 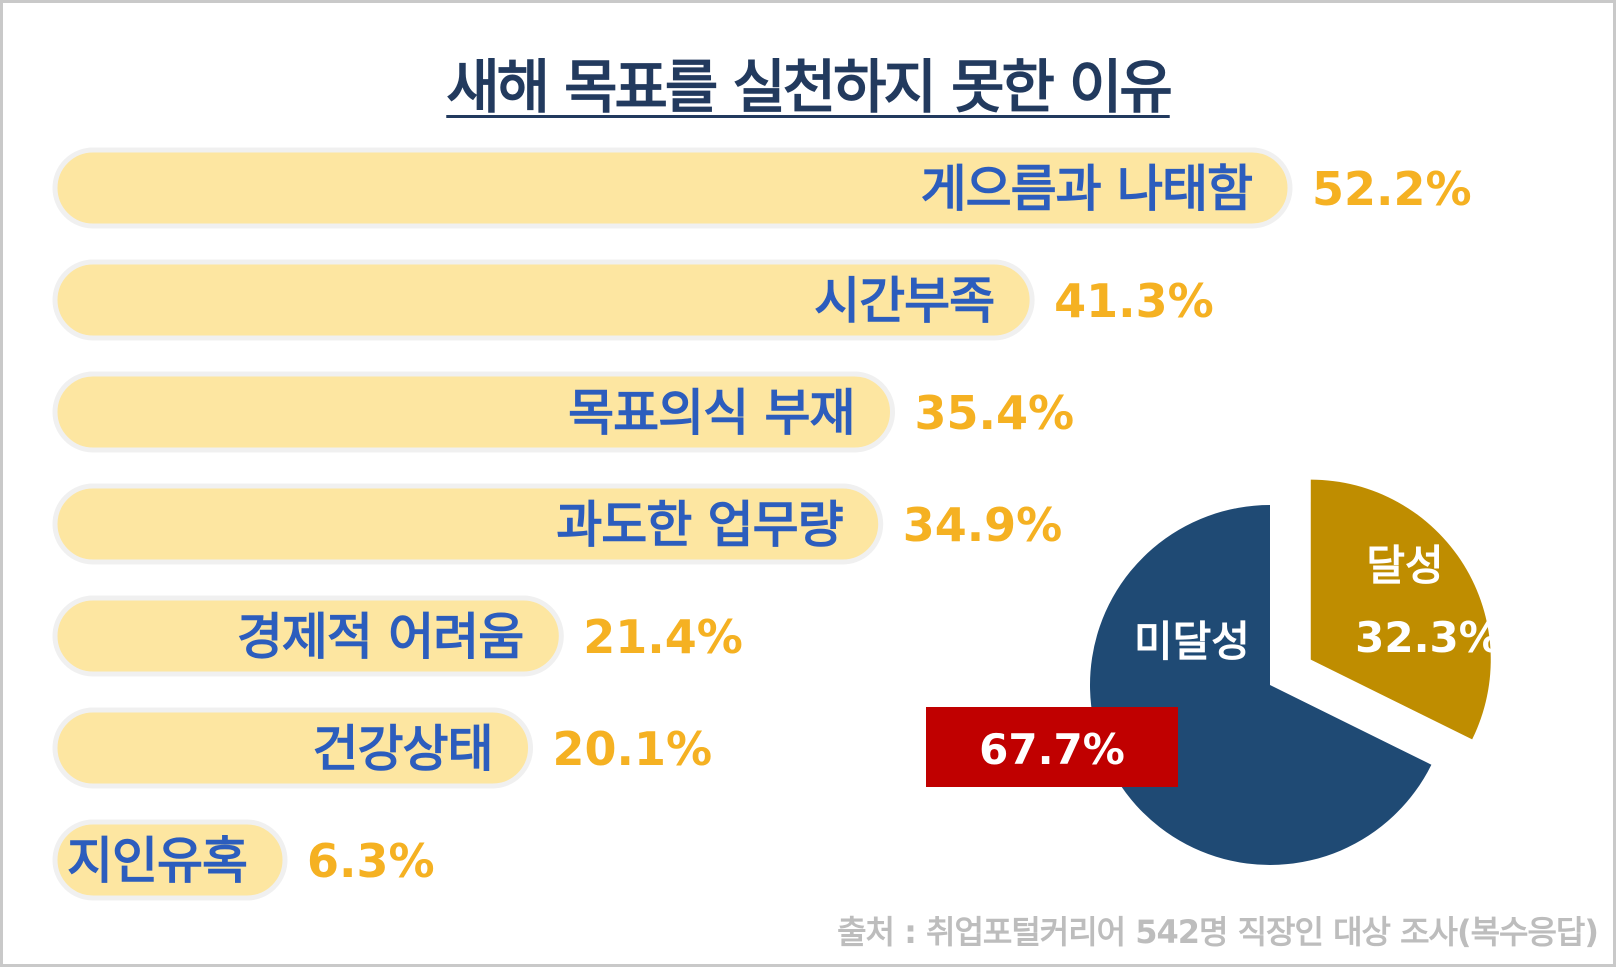 I want to click on chart-title: 새해 목표를 실천하지 못한 이유, so click(x=808, y=82).